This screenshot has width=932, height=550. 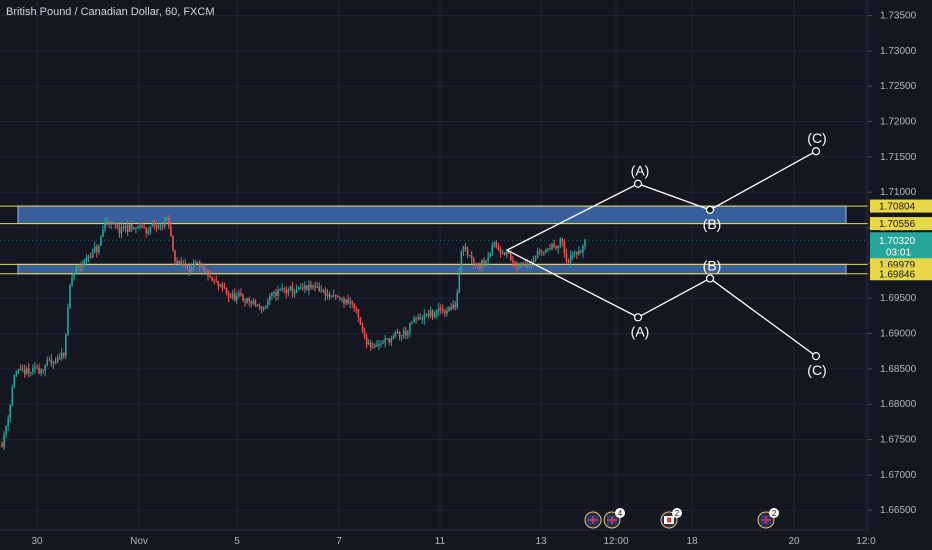 I want to click on time-axis: 30 Nov 5 7 11 13 12:00 18 20 12:0, so click(x=438, y=538).